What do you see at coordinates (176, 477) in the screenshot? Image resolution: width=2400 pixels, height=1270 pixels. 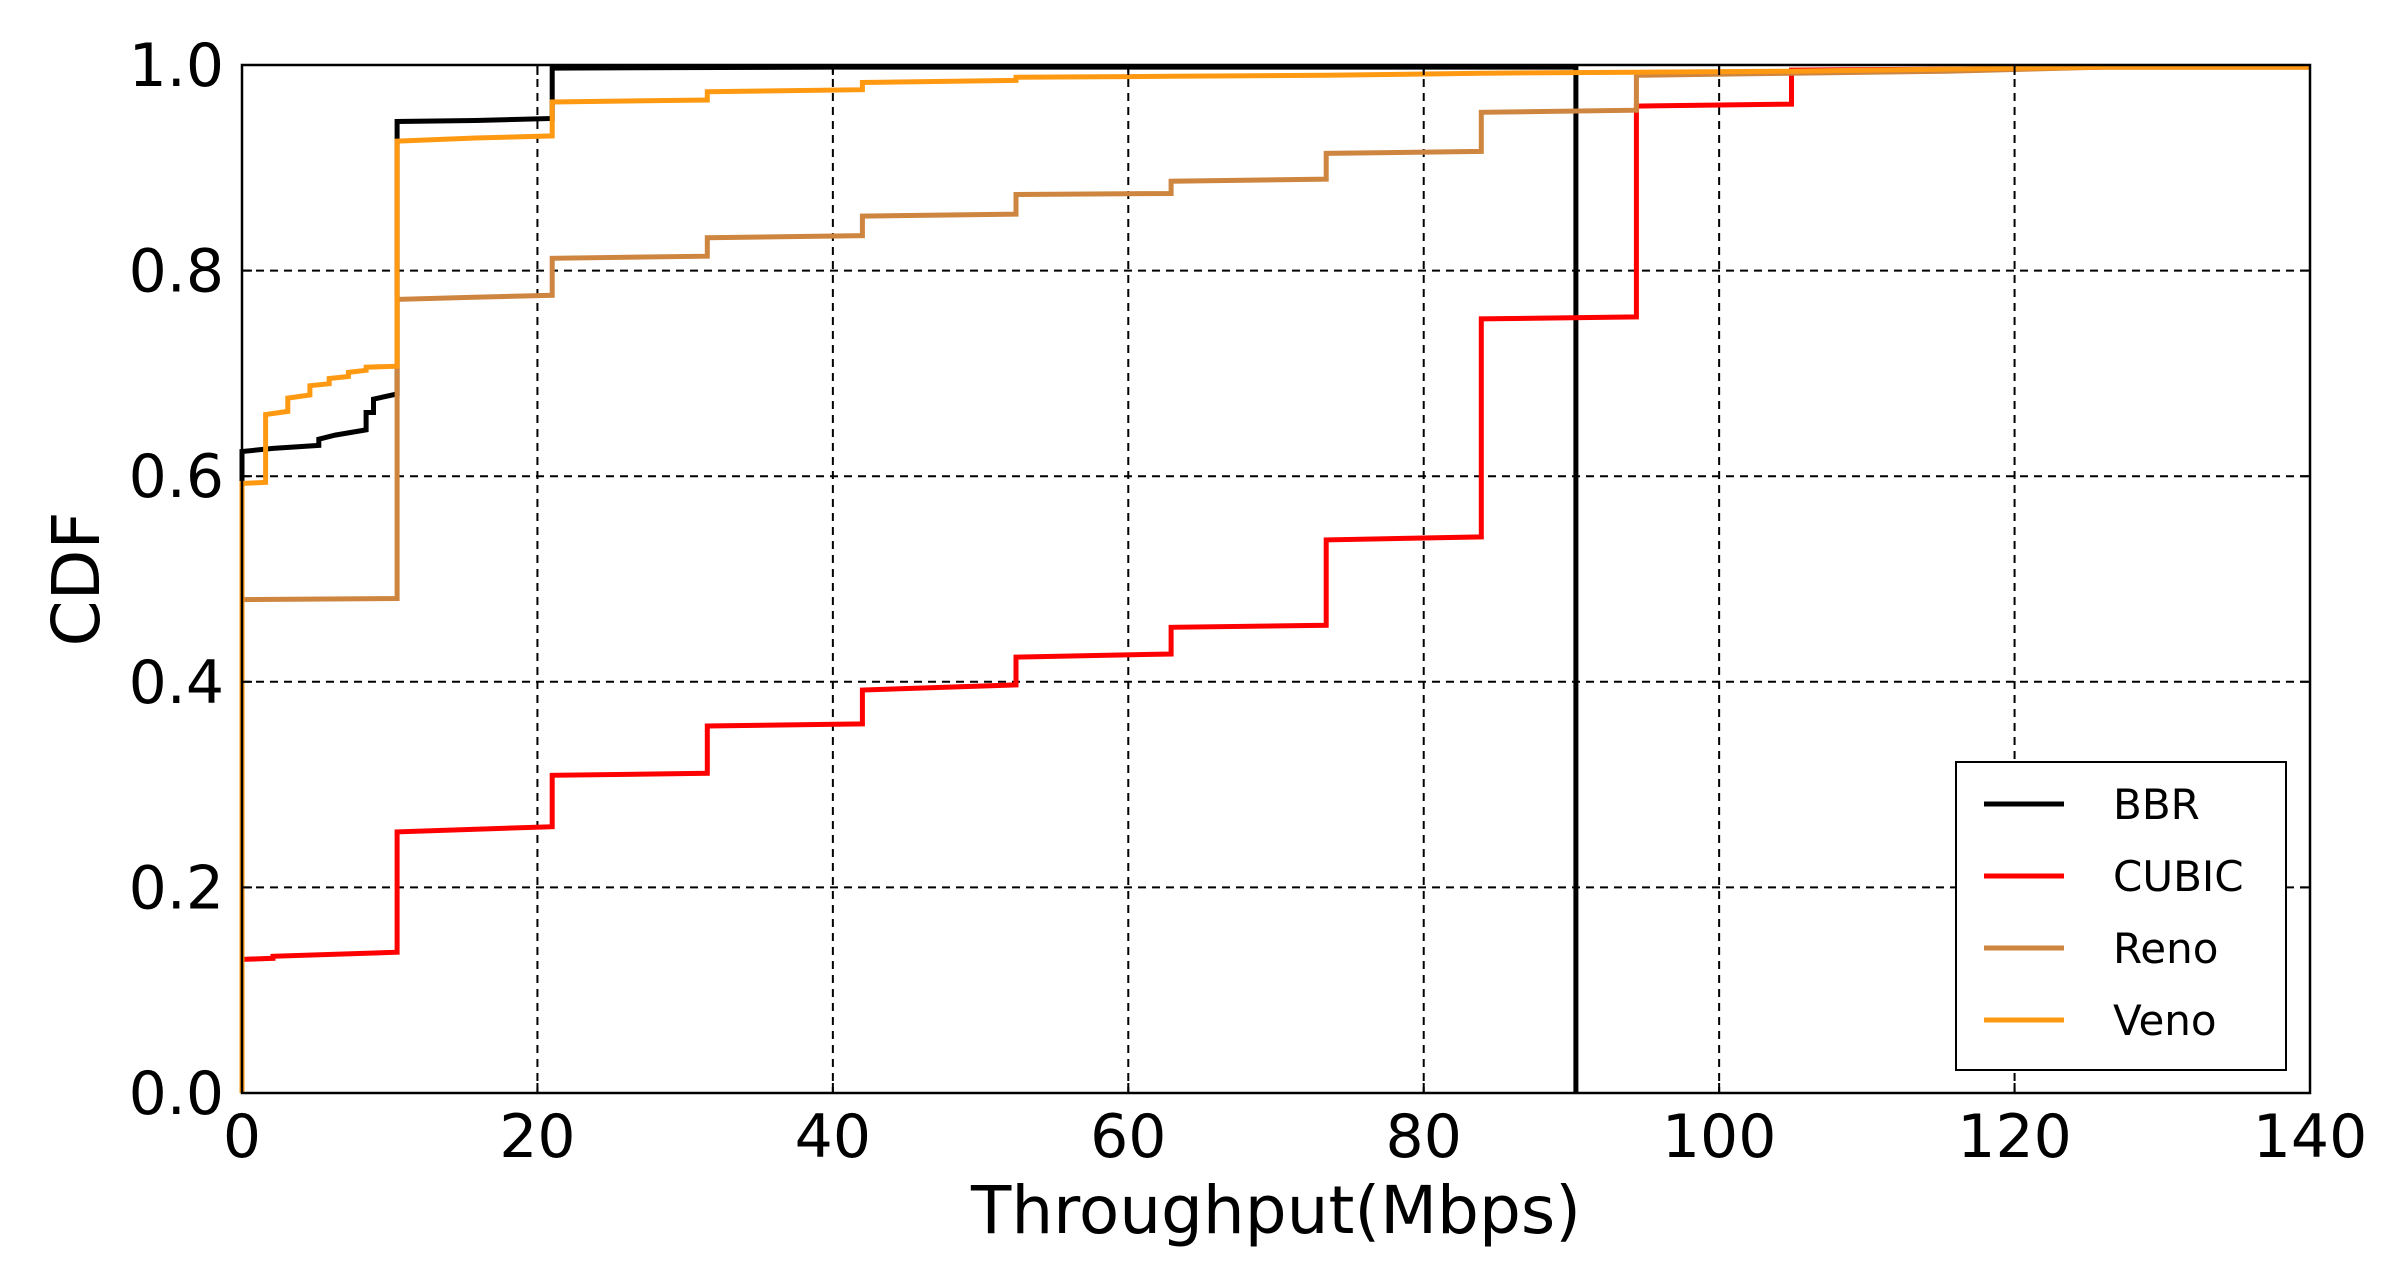 I see `y-tick-label: 0.6` at bounding box center [176, 477].